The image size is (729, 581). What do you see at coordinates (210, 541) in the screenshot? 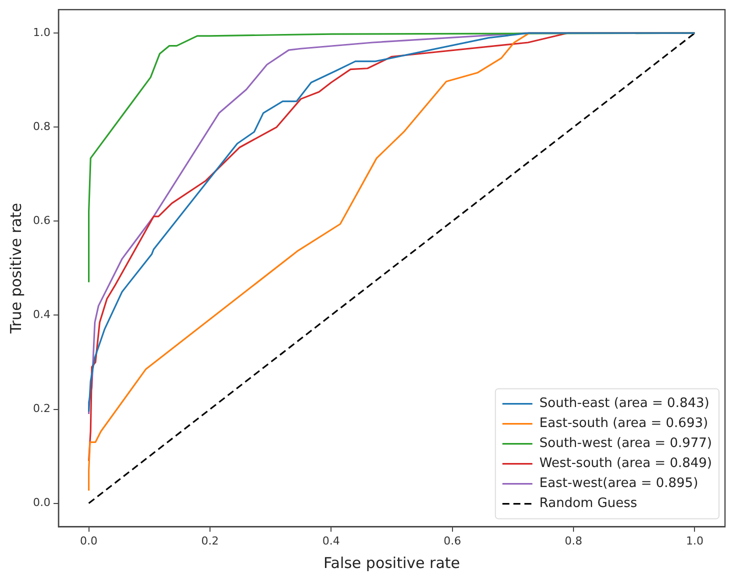
I see `x-tick-label: 0.2` at bounding box center [210, 541].